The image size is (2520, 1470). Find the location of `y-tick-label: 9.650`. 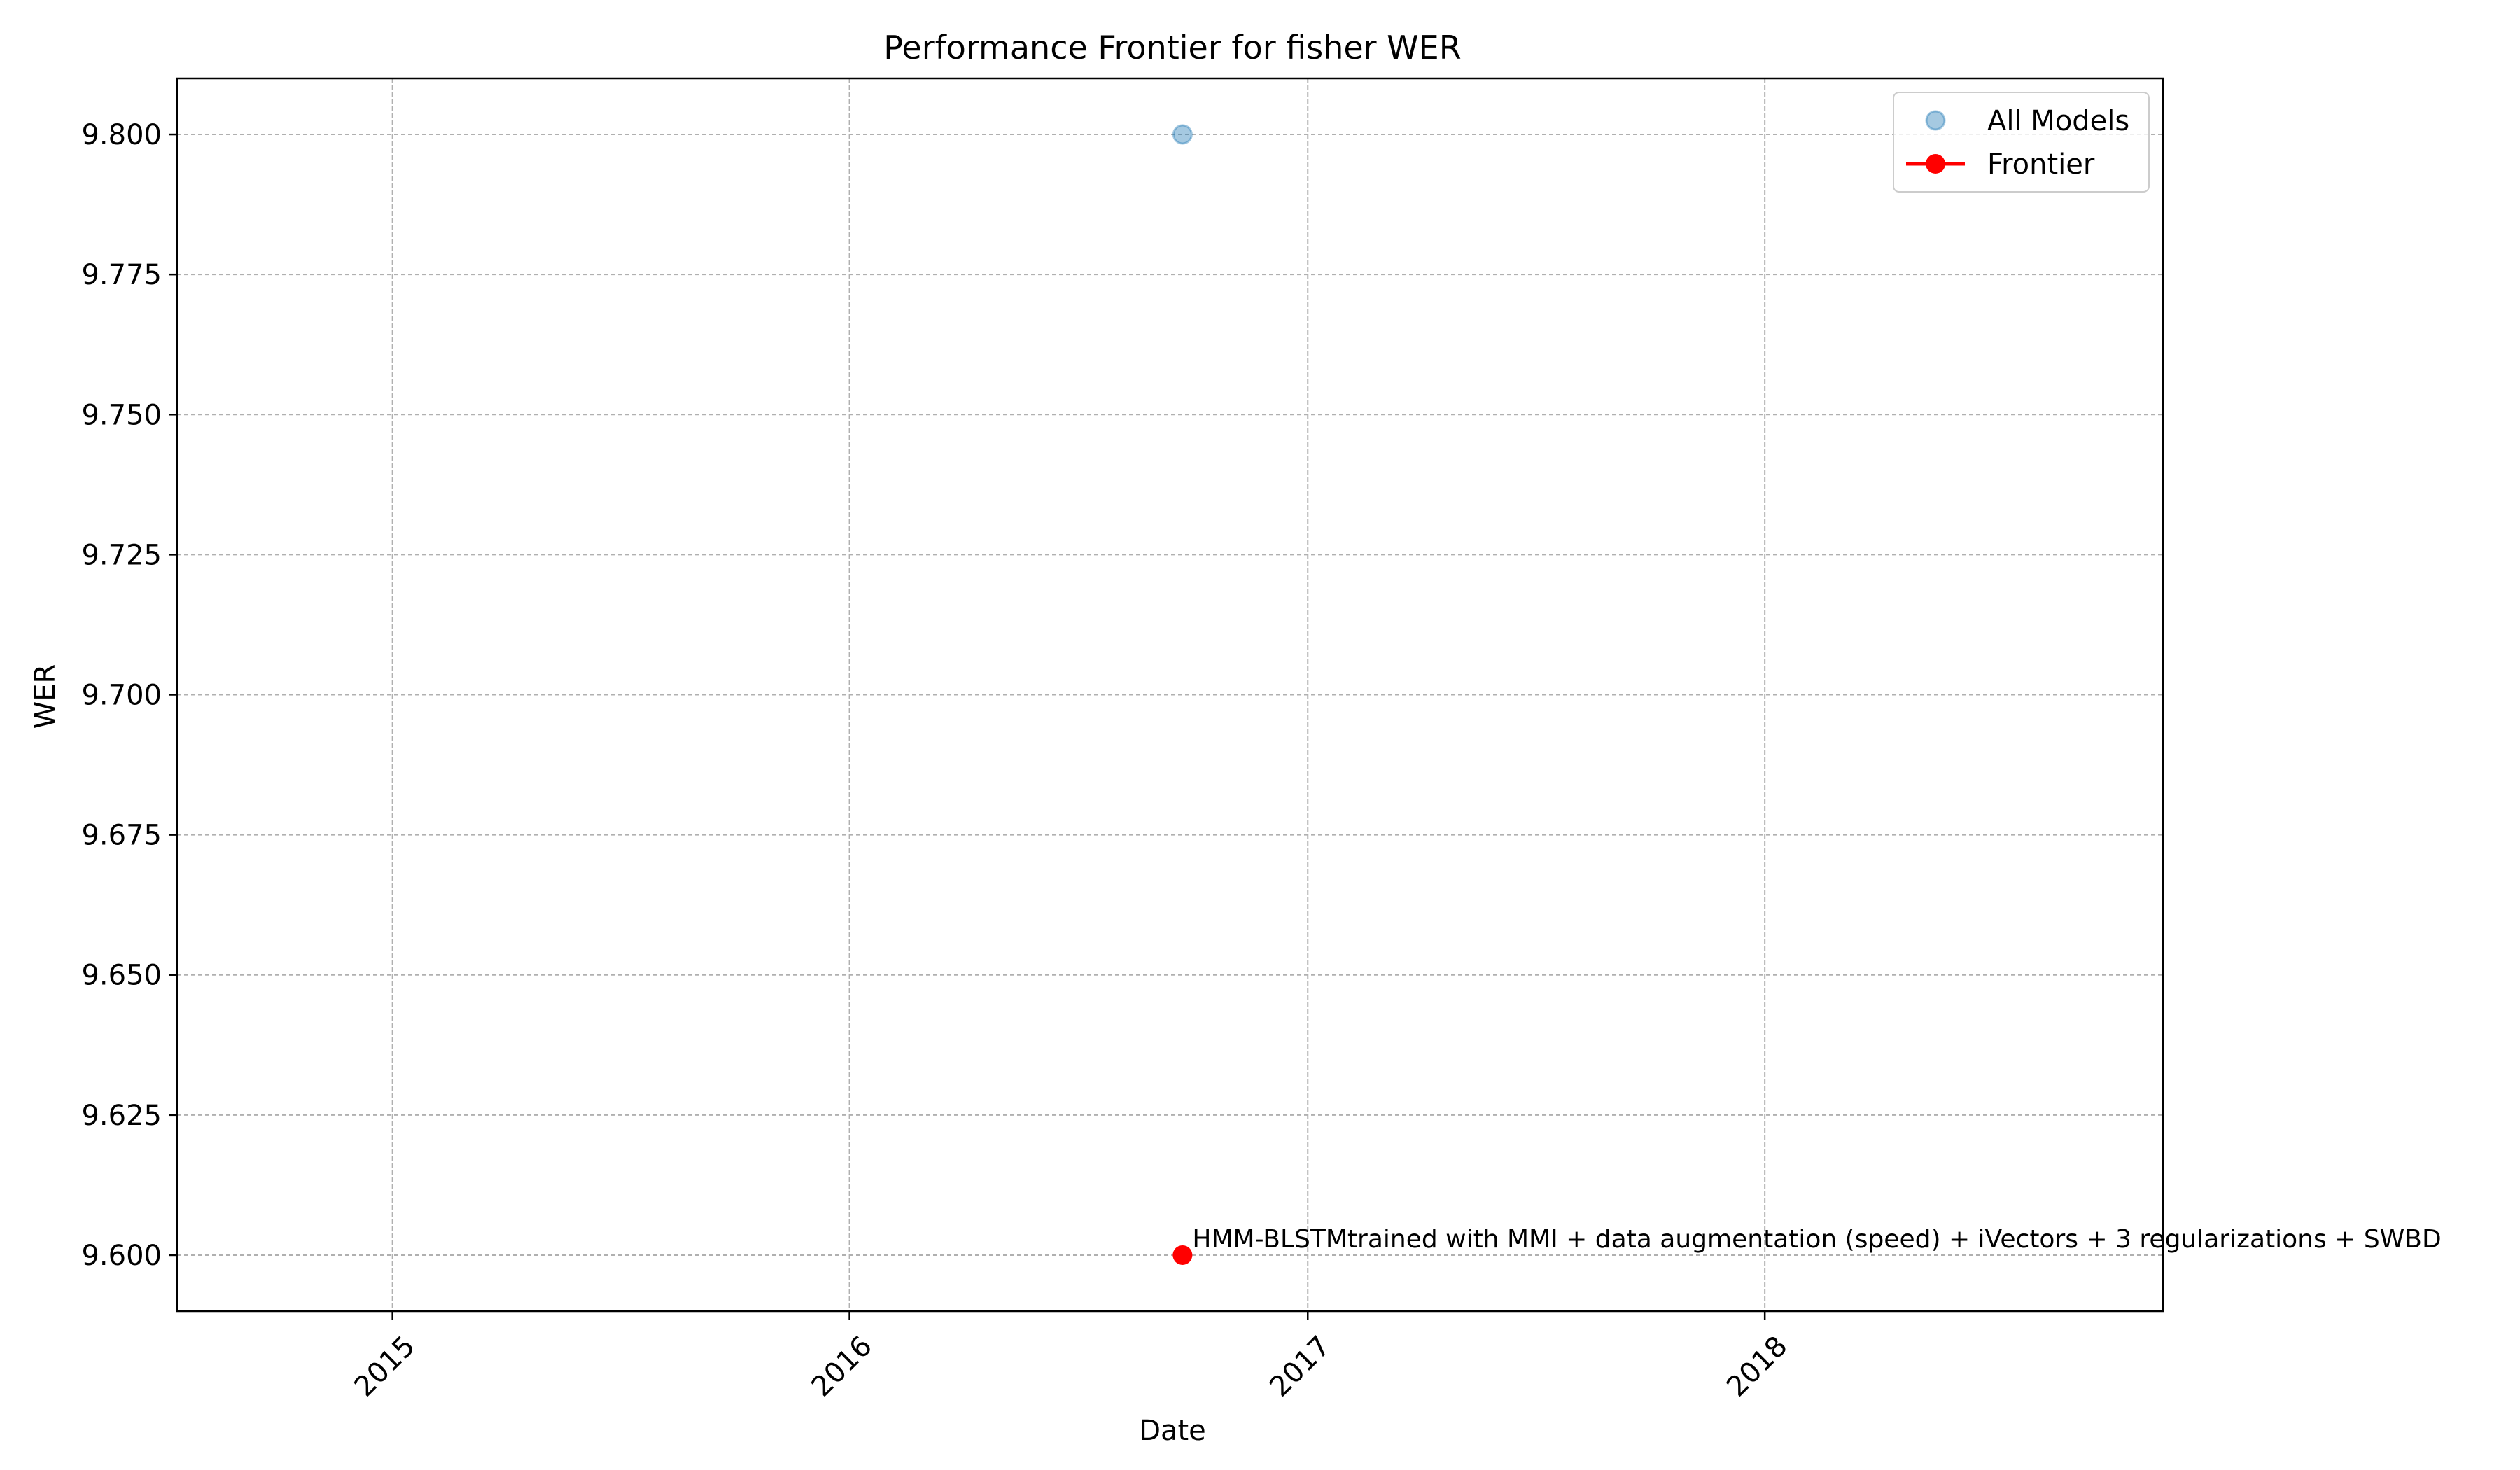

y-tick-label: 9.650 is located at coordinates (121, 976).